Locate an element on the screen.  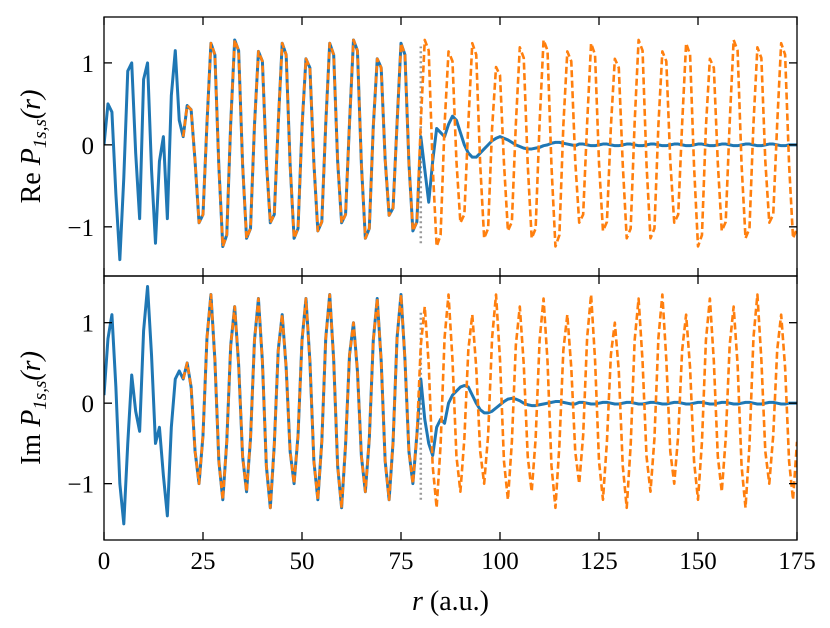
xlabel-unit: (a.u.) is located at coordinates (459, 601).